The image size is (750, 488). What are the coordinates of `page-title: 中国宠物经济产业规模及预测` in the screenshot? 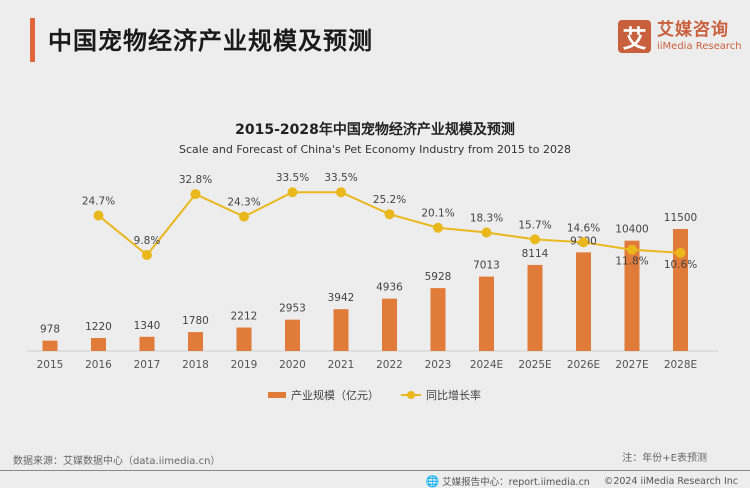 It's located at (210, 41).